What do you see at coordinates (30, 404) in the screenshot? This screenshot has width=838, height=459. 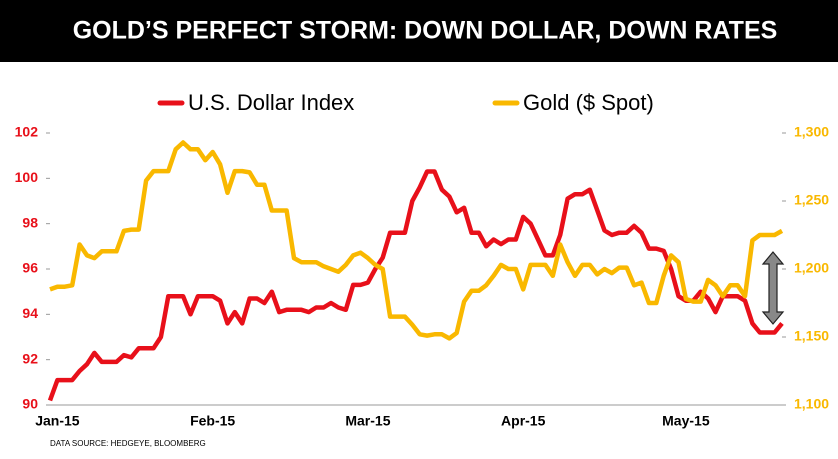 I see `y-tick-label: 90` at bounding box center [30, 404].